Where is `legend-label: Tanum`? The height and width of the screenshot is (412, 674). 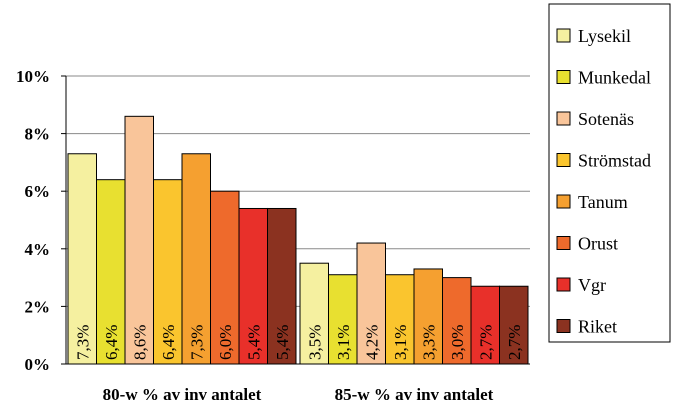
legend-label: Tanum is located at coordinates (603, 202).